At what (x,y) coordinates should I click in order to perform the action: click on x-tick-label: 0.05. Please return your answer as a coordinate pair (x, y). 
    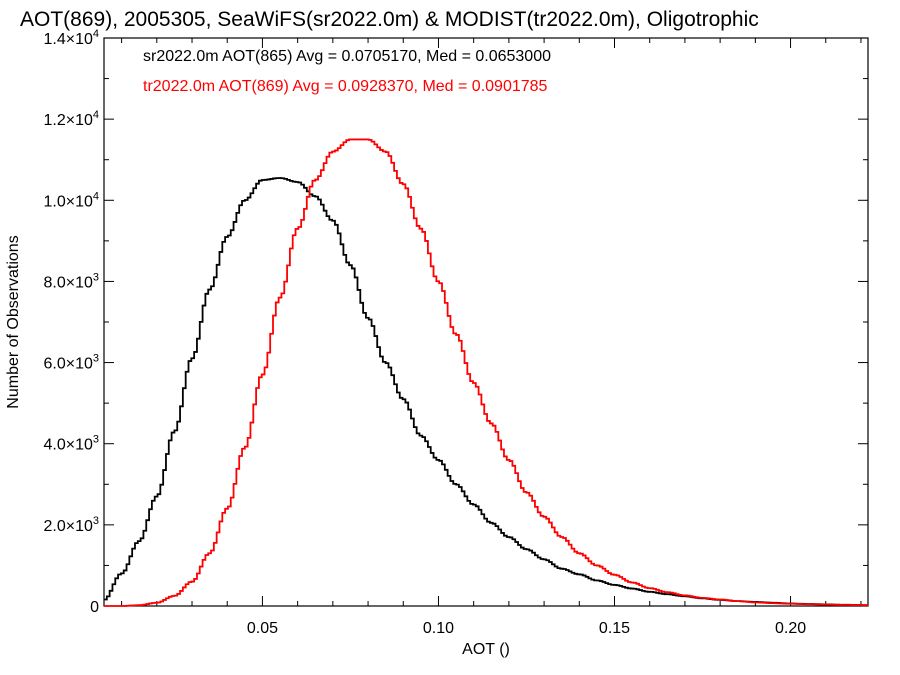
    Looking at the image, I should click on (262, 628).